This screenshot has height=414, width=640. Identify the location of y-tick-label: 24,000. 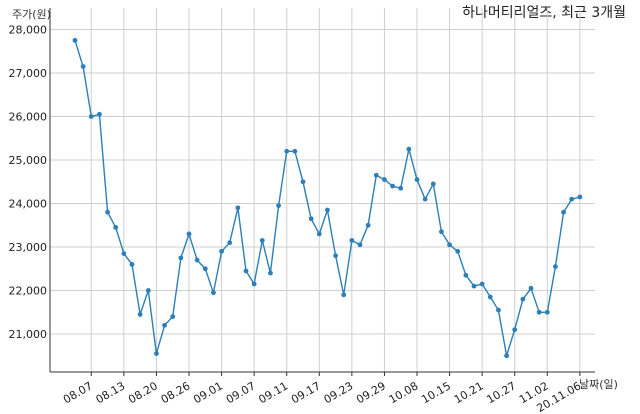
(28, 204).